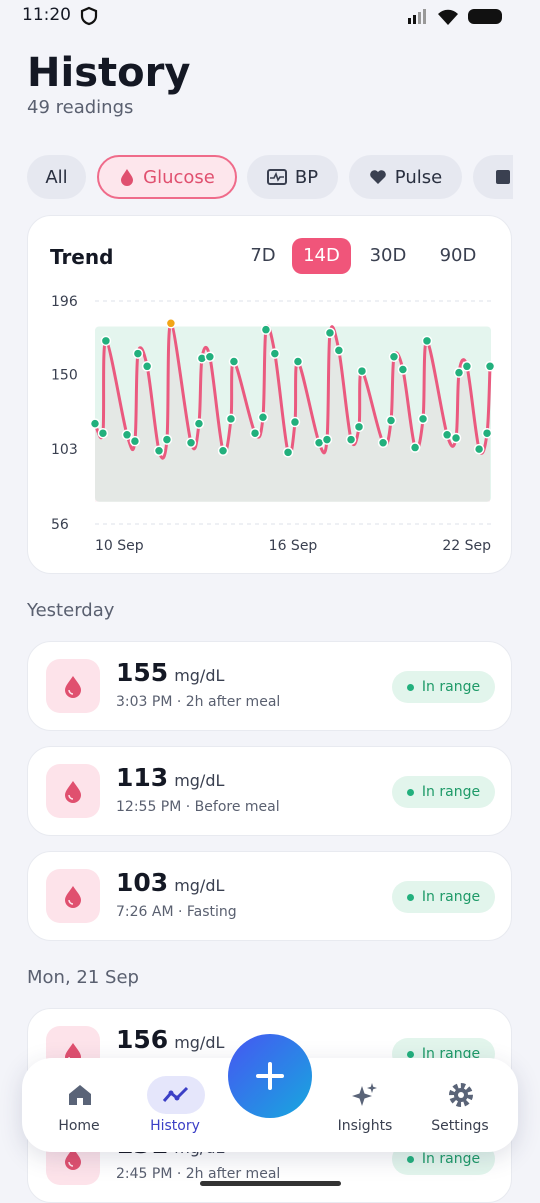  Describe the element at coordinates (263, 255) in the screenshot. I see `range-button: 7D` at that location.